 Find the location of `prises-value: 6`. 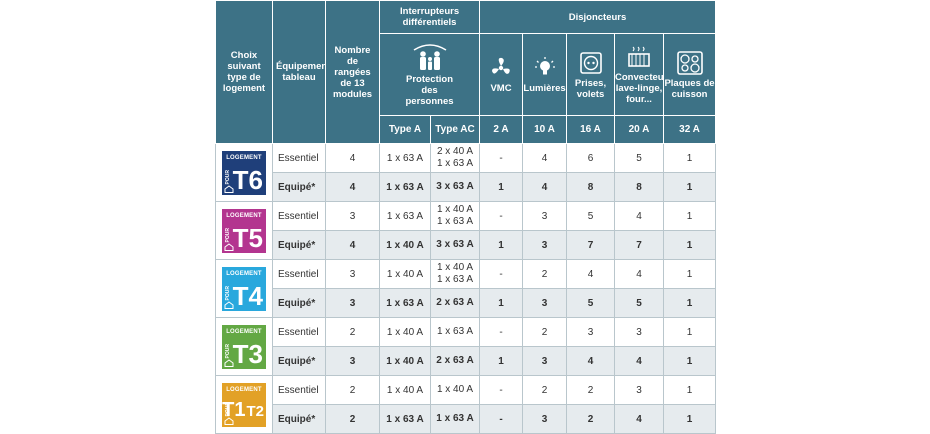

prises-value: 6 is located at coordinates (591, 158).